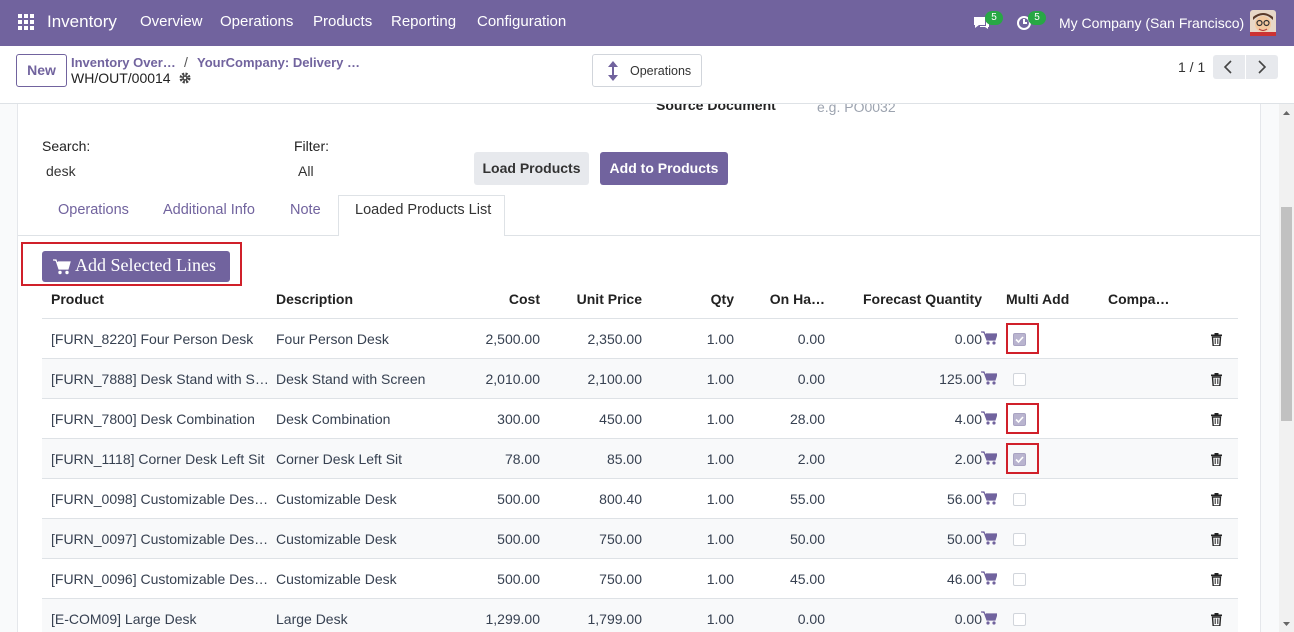 The height and width of the screenshot is (632, 1294). I want to click on table-cell: 1,799.00, so click(615, 619).